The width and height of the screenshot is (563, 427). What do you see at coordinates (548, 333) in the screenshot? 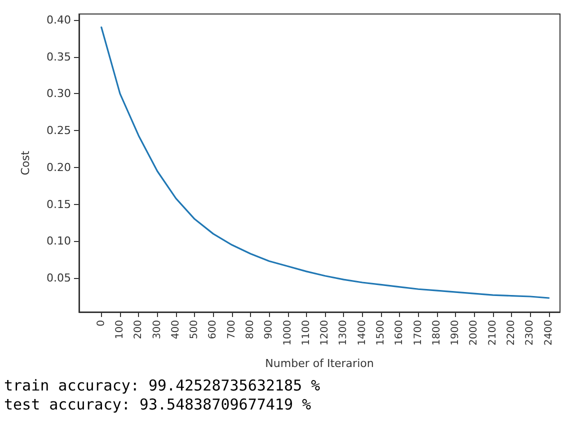
I see `x-tick-label: 2400` at bounding box center [548, 333].